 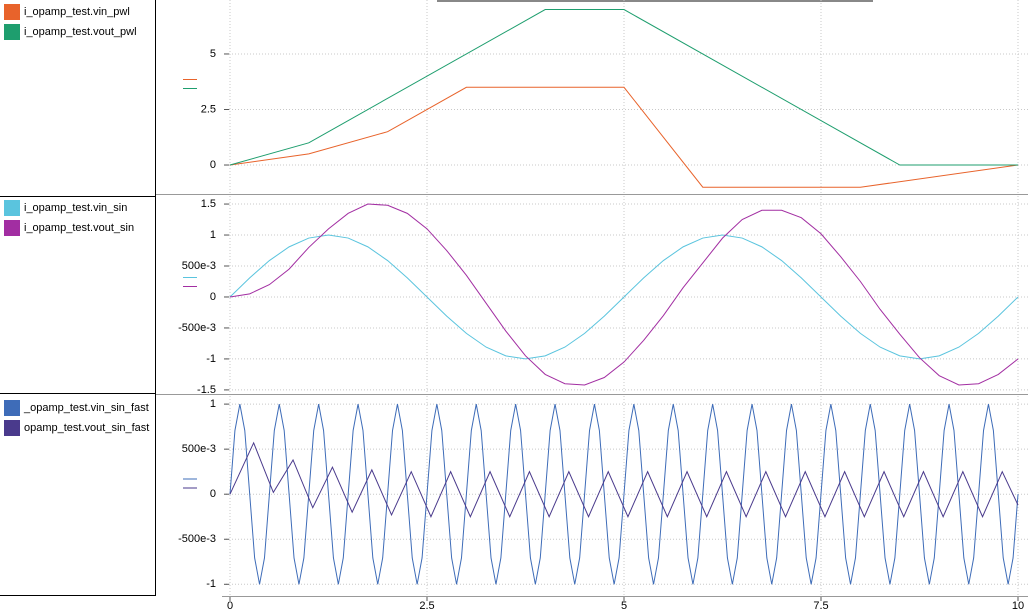 I want to click on legend-label: i_opamp_test.vout_pwl, so click(x=80, y=32).